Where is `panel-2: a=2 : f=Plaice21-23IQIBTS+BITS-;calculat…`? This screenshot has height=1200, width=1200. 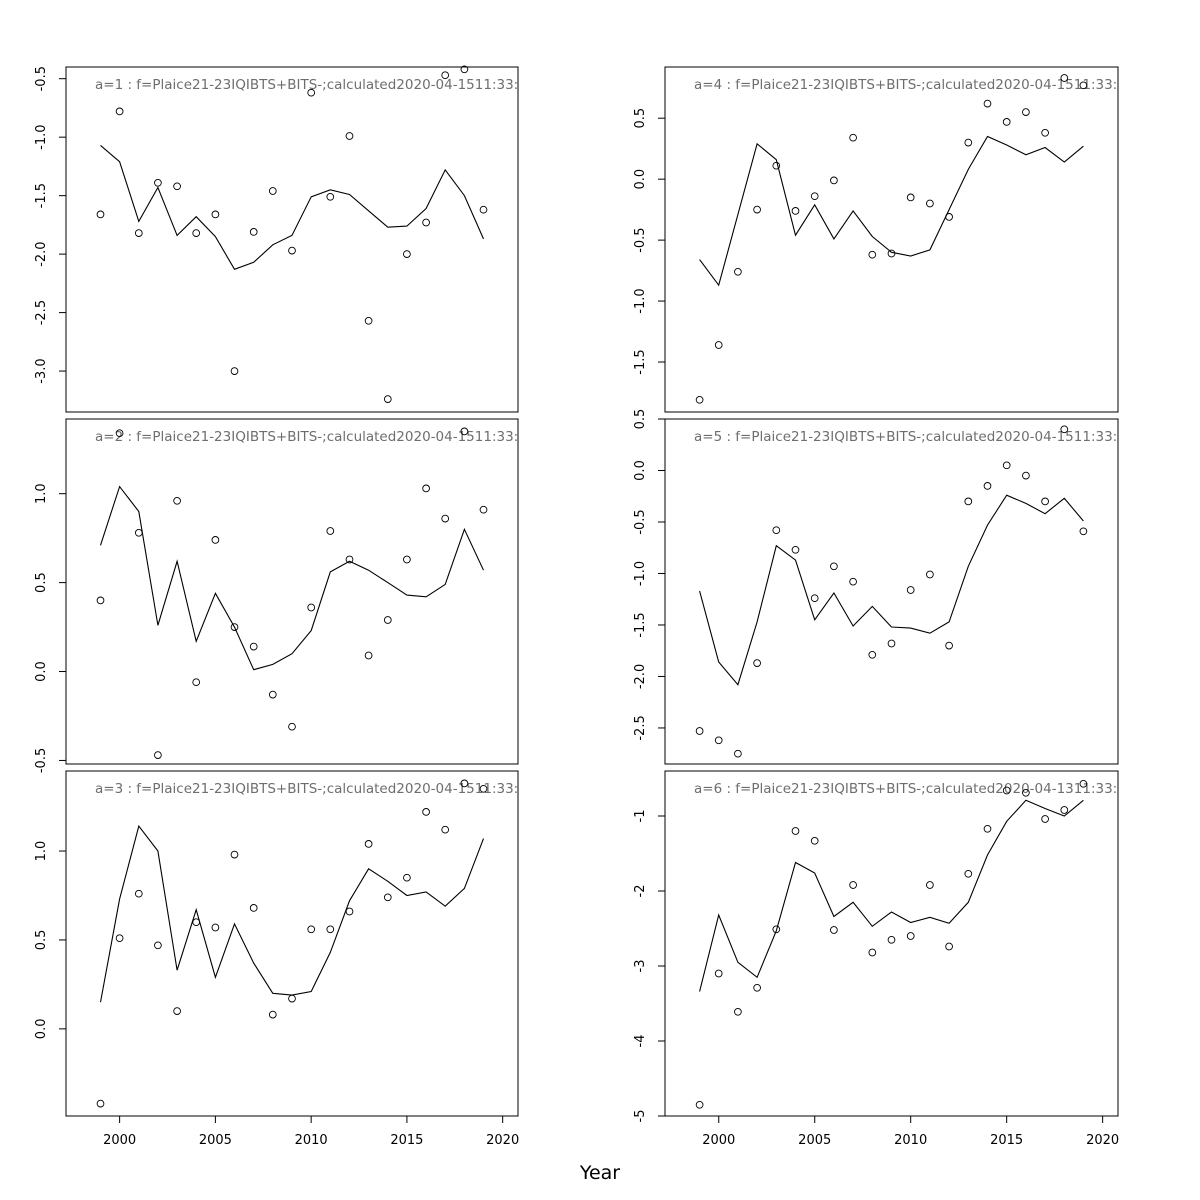
panel-2: a=2 : f=Plaice21-23IQIBTS+BITS-;calculat… is located at coordinates (276, 595).